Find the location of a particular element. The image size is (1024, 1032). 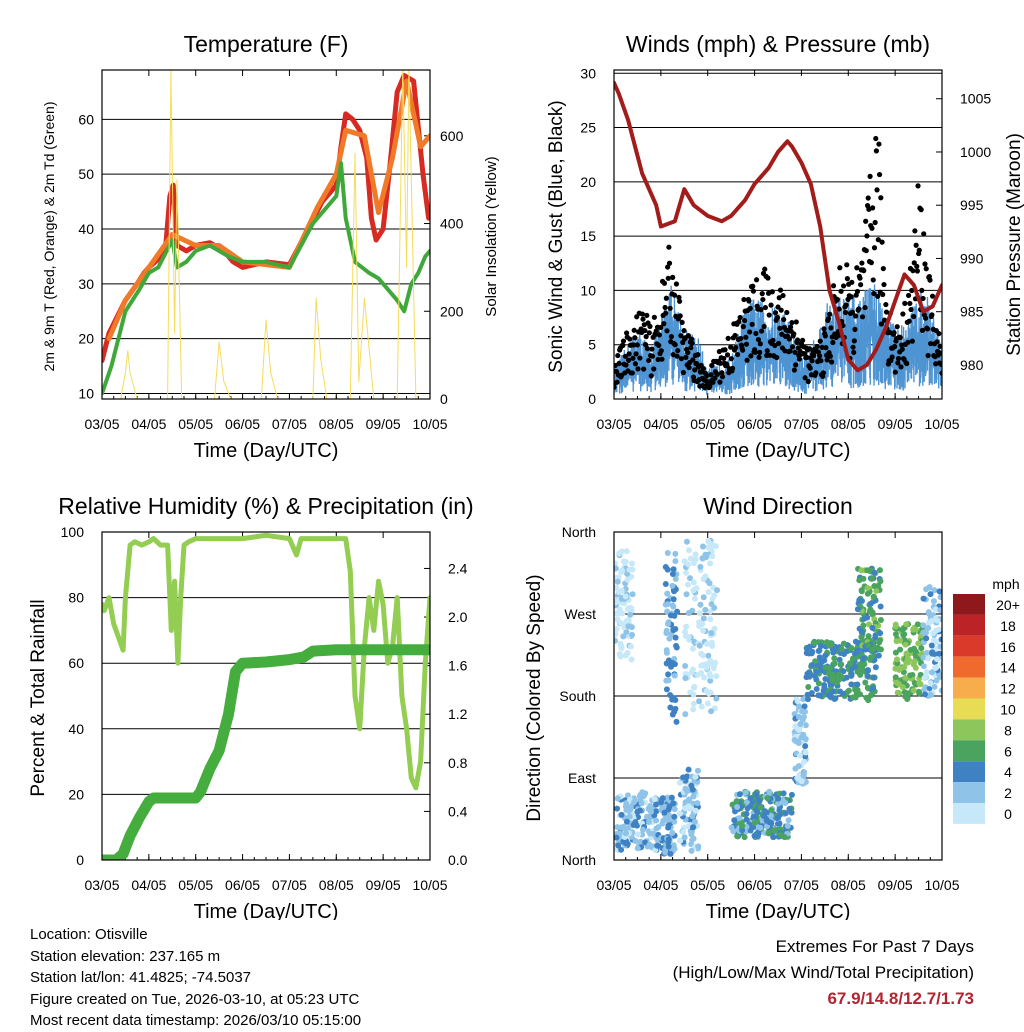

x-tick-label: 05/05 is located at coordinates (707, 424).